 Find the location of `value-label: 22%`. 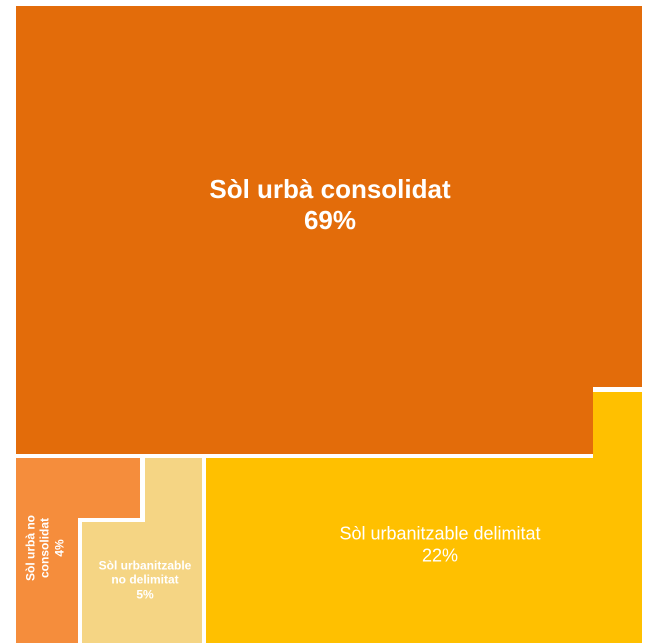

value-label: 22% is located at coordinates (440, 555).